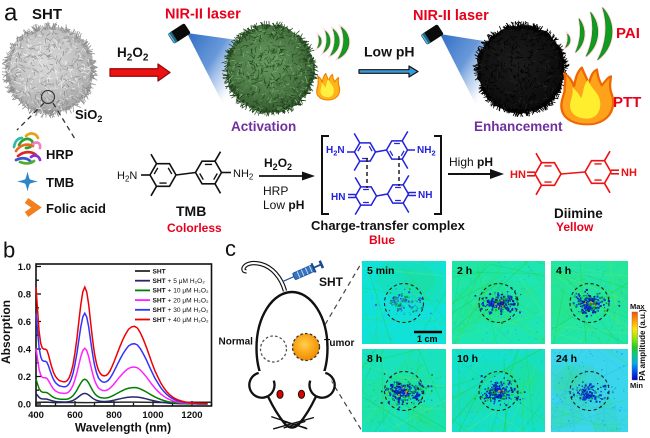  Describe the element at coordinates (181, 291) in the screenshot. I see `svg-text: SHT + 10 μM H₂O₂` at that location.